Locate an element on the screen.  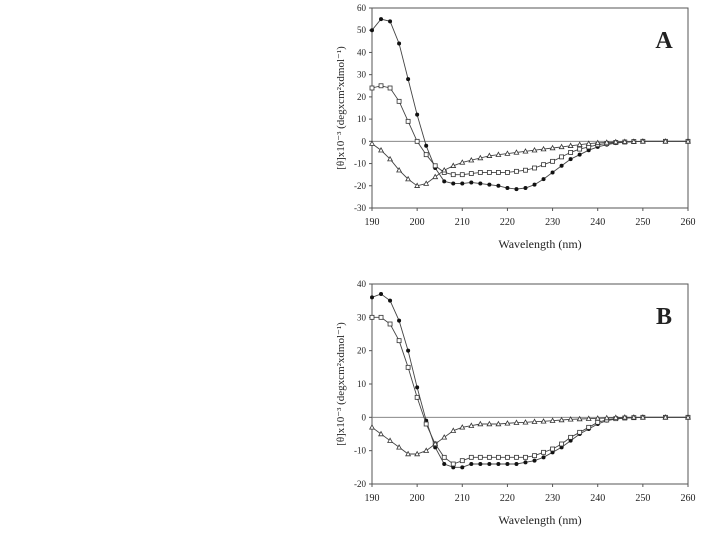
y-tick-label: 50 is located at coordinates (362, 30).